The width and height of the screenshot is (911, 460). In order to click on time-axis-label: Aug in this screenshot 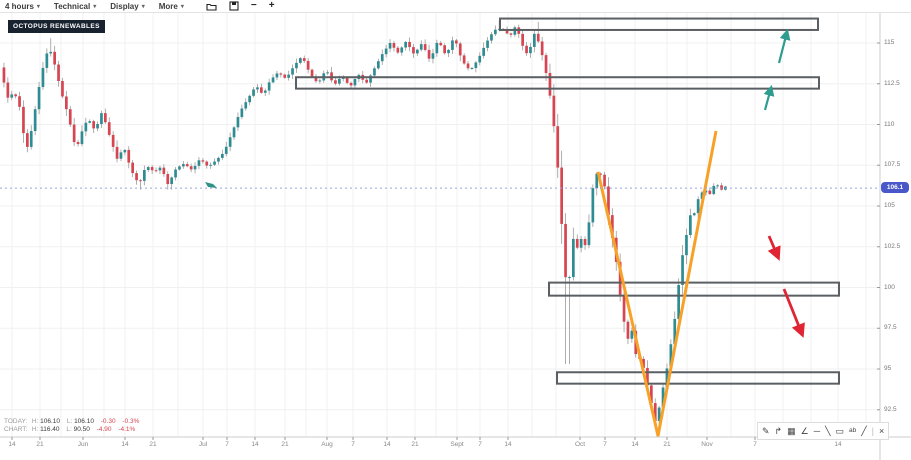, I will do `click(327, 444)`.